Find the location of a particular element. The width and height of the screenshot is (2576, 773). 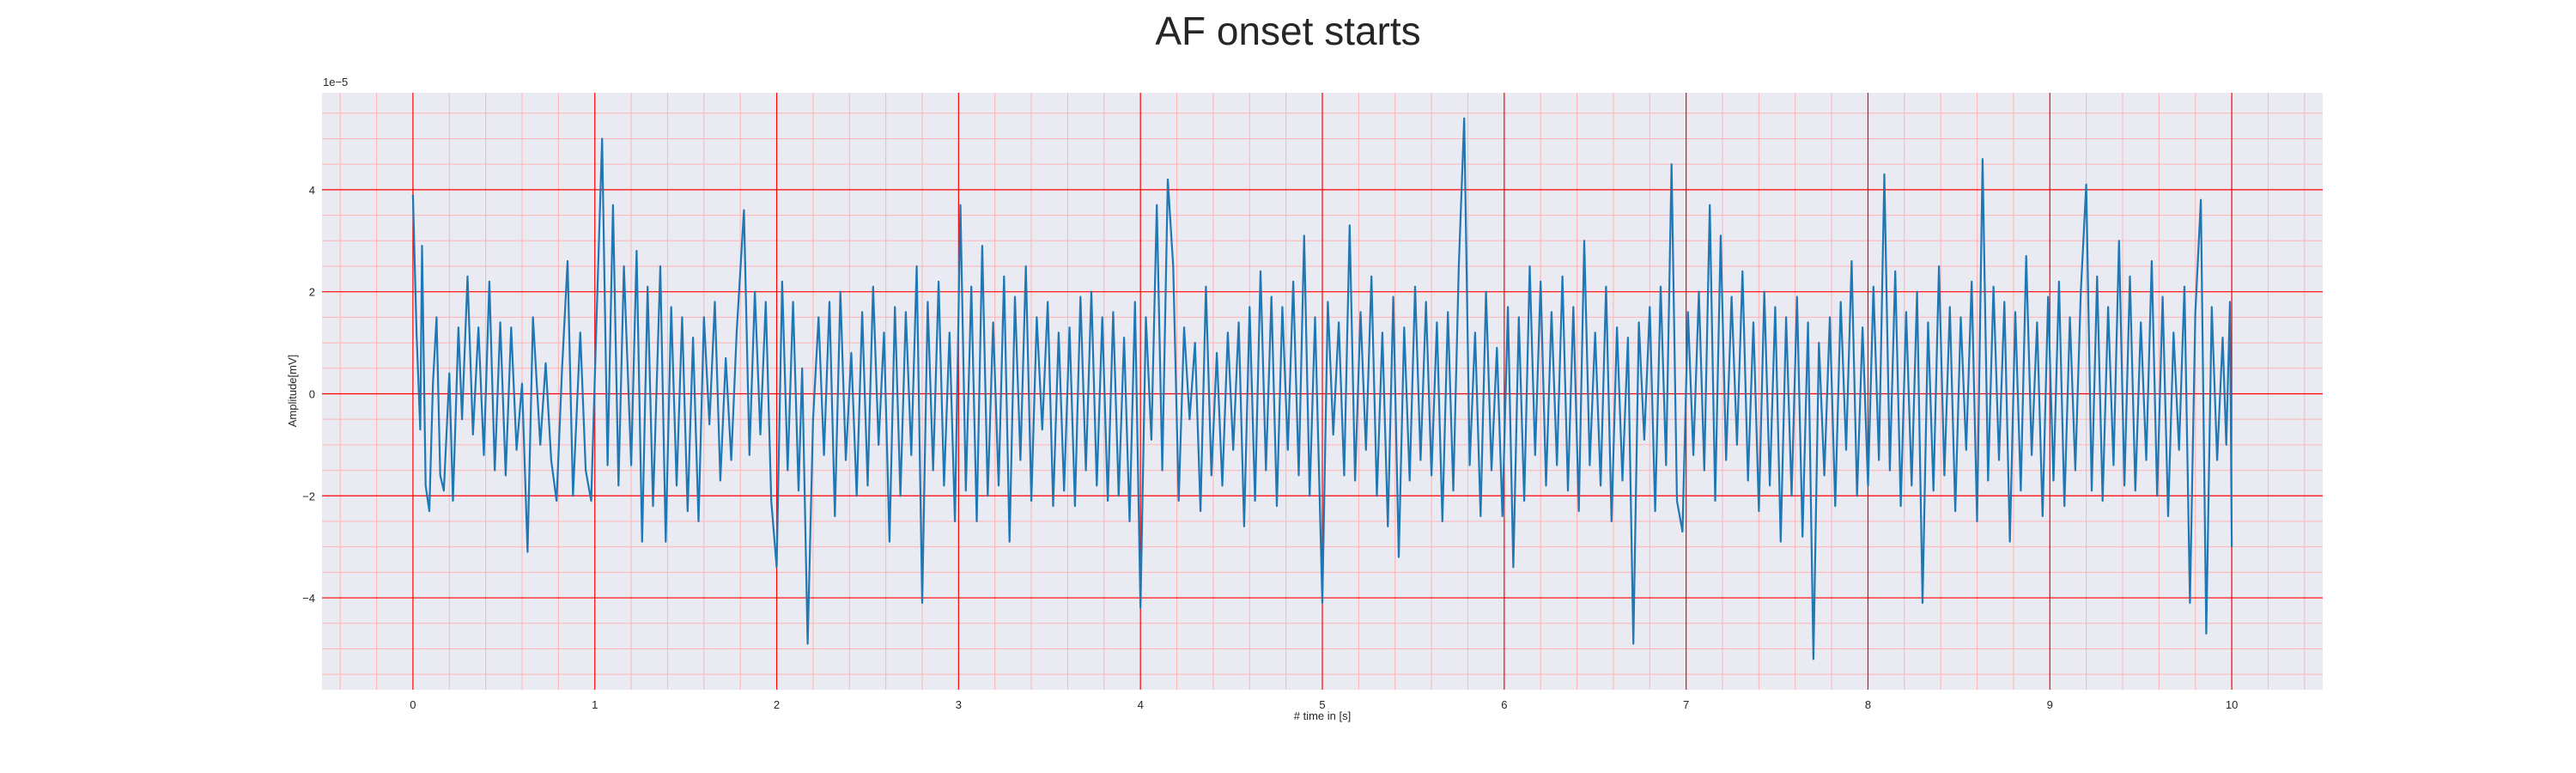

x-tick-label: 1 is located at coordinates (595, 704).